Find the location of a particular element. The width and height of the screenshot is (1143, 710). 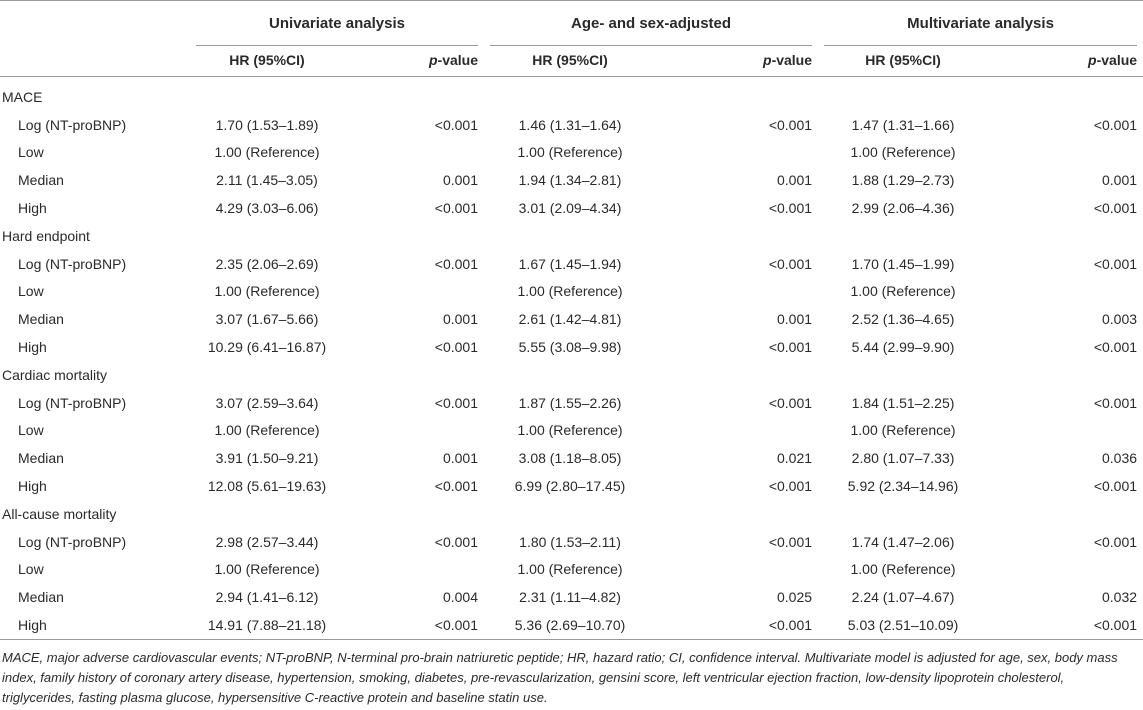

cell-p-multivariate: 0.001 is located at coordinates (1120, 180).